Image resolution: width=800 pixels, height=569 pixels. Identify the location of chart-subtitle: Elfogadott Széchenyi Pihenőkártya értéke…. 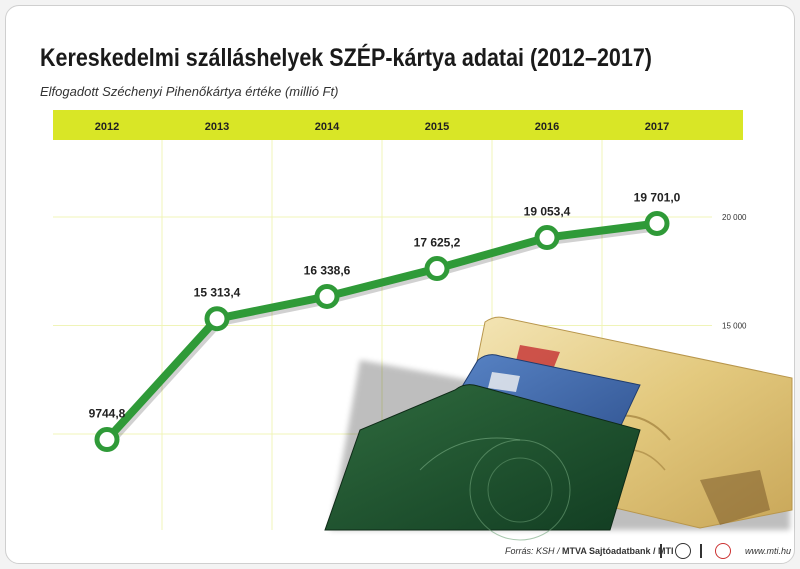
(189, 91).